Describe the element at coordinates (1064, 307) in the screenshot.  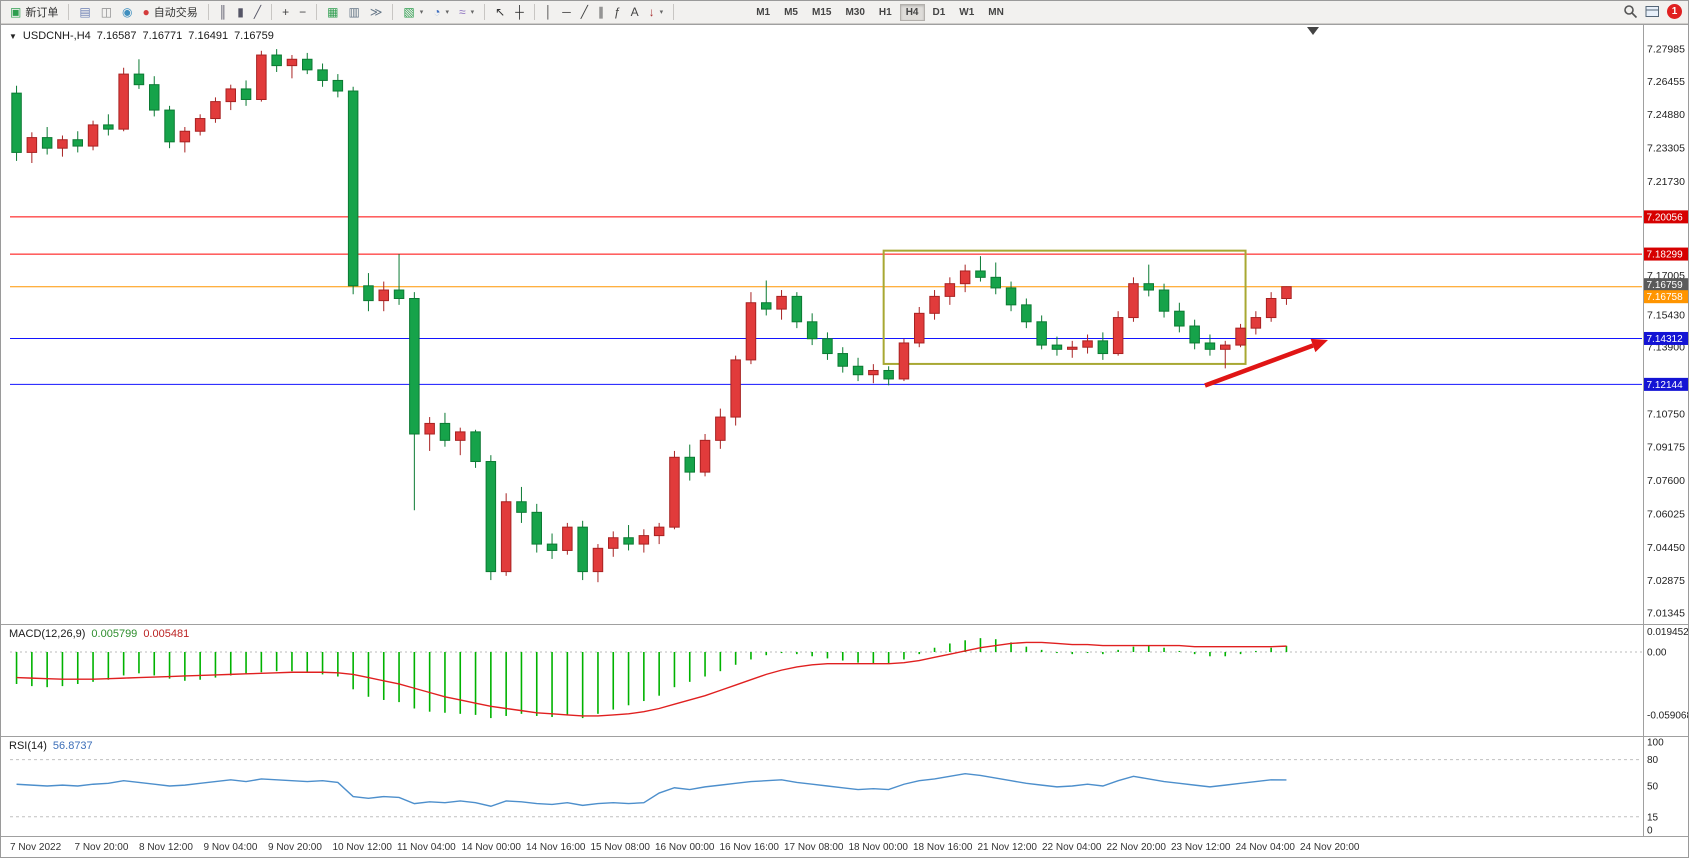
I see `consolidation-rectangle` at that location.